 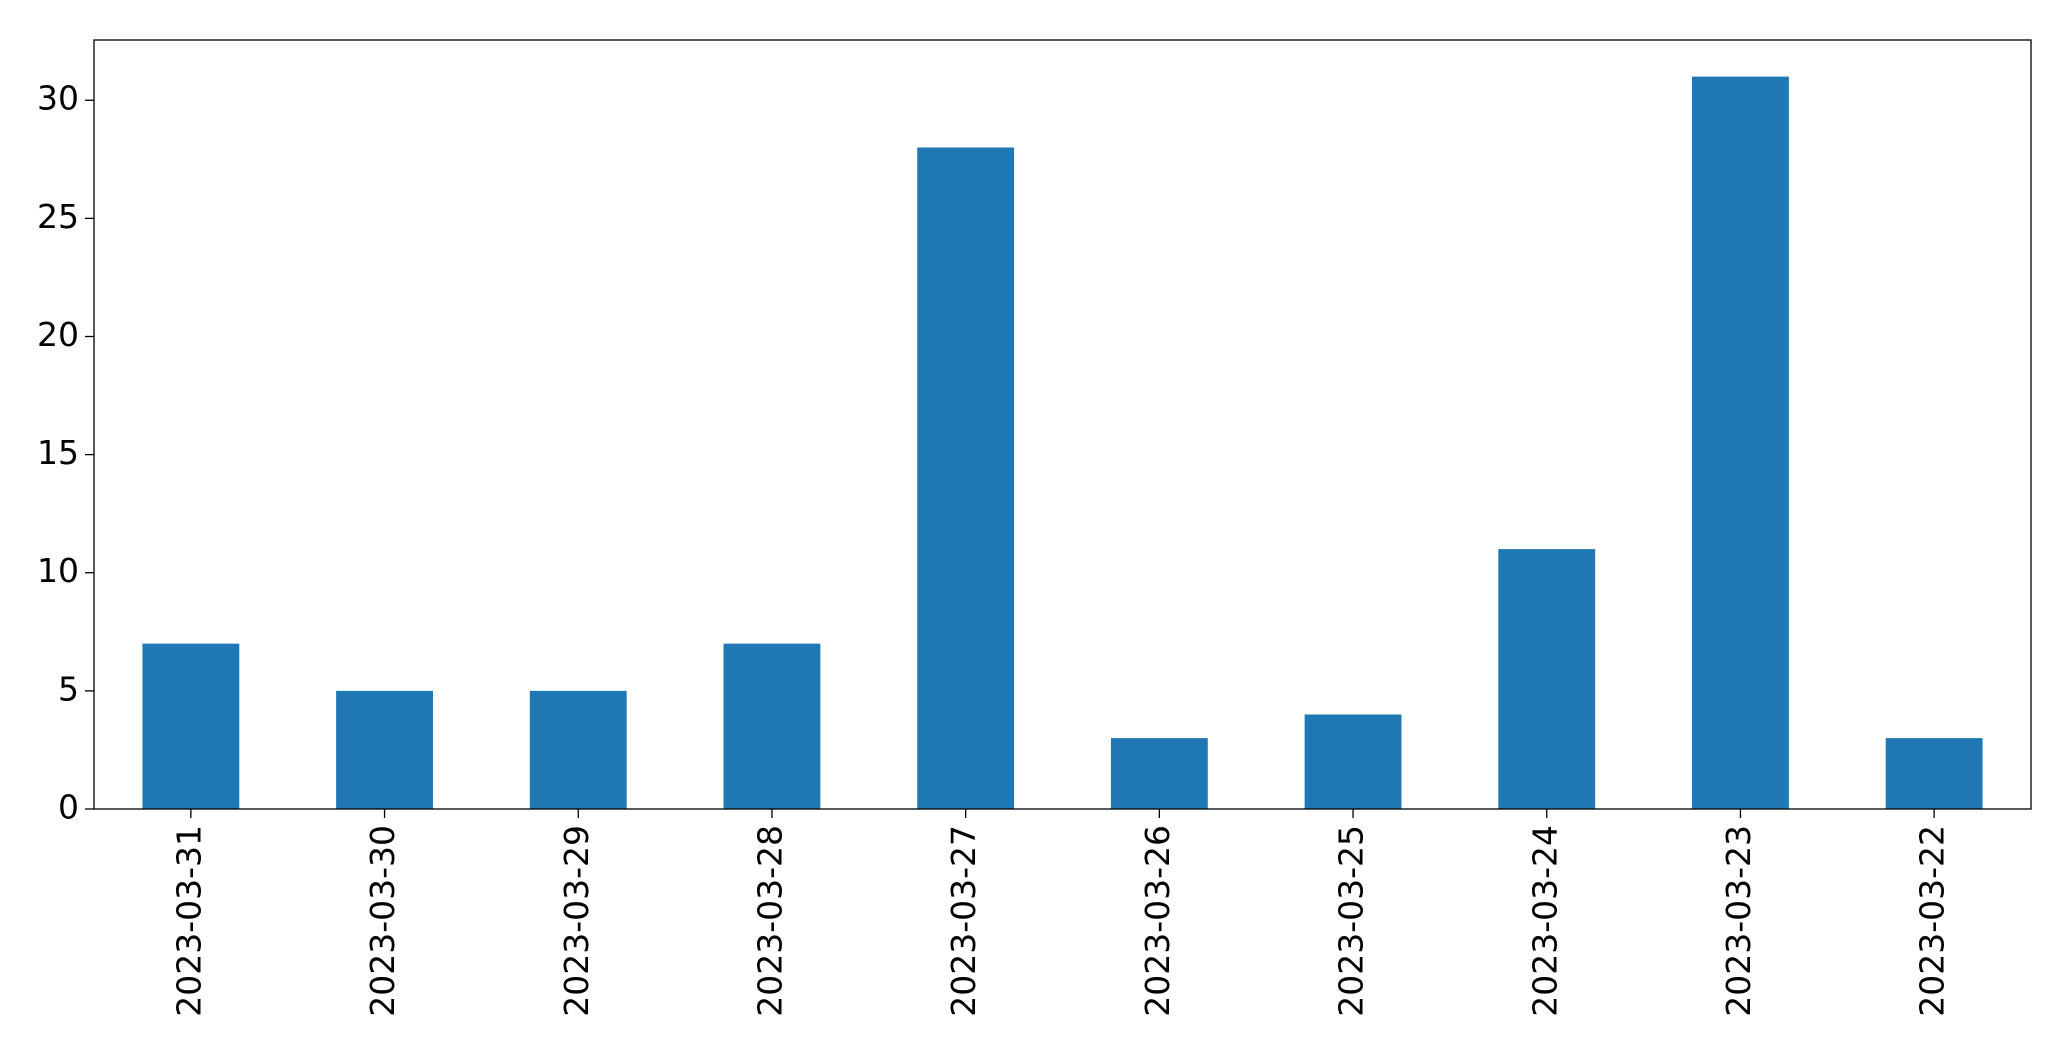 What do you see at coordinates (576, 921) in the screenshot?
I see `x-tick-label: 2023-03-29` at bounding box center [576, 921].